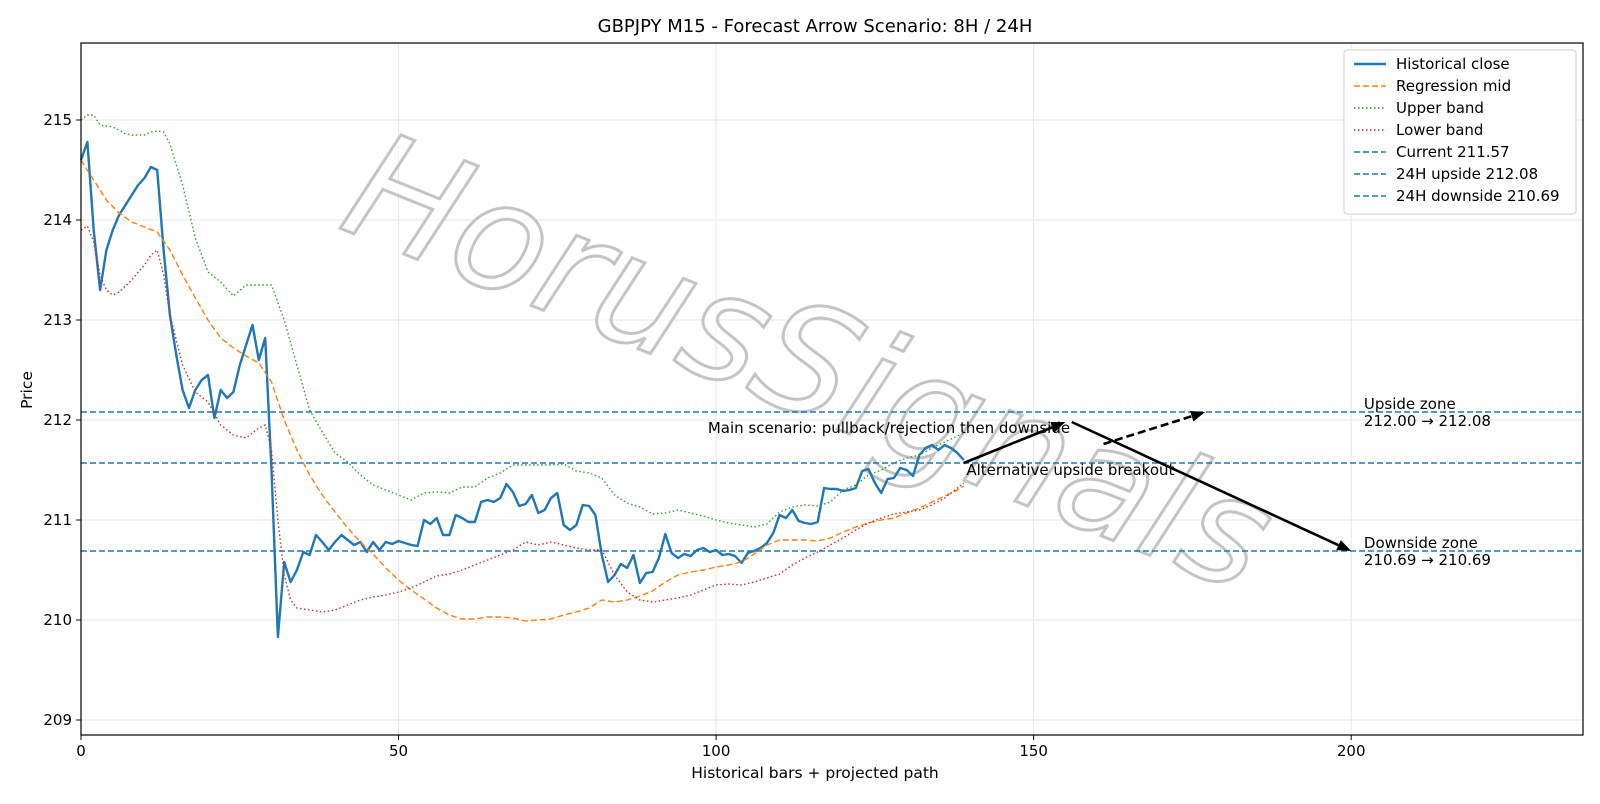 The width and height of the screenshot is (1600, 804). I want to click on y-tick-label: 213, so click(57, 320).